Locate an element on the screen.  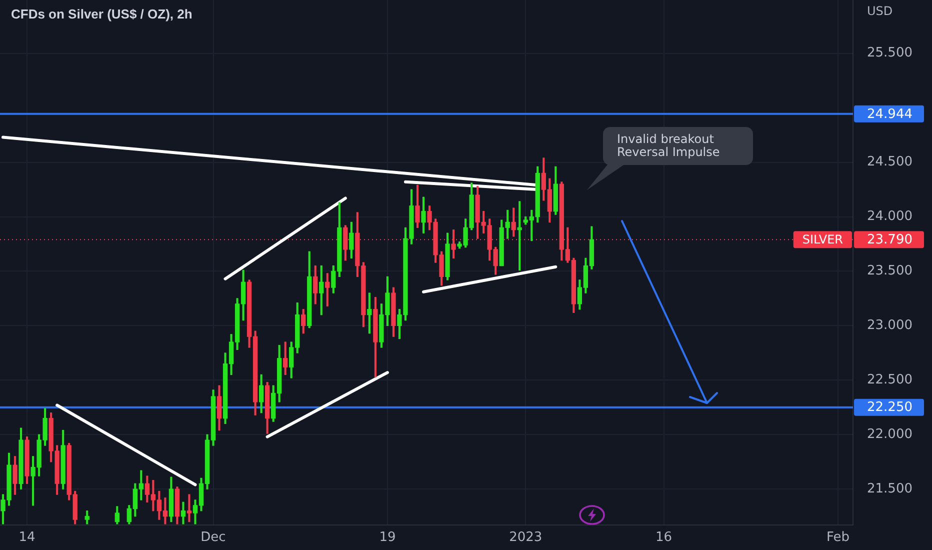
y-tick-label: 24.000 is located at coordinates (889, 216).